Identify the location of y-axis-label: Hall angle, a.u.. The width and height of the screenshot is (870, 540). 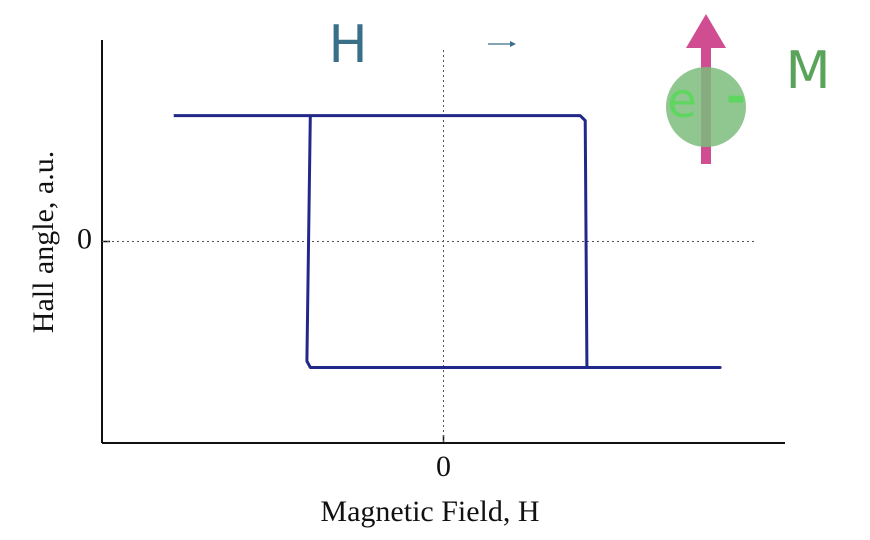
(43, 242).